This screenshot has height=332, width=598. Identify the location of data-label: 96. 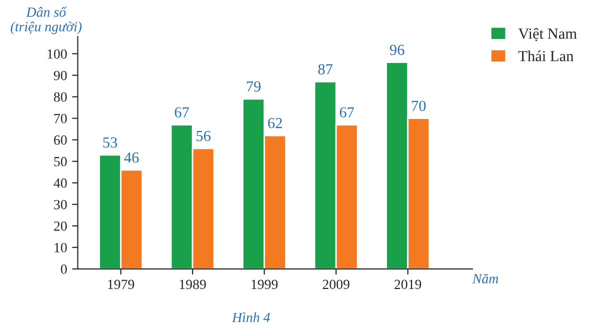
(397, 50).